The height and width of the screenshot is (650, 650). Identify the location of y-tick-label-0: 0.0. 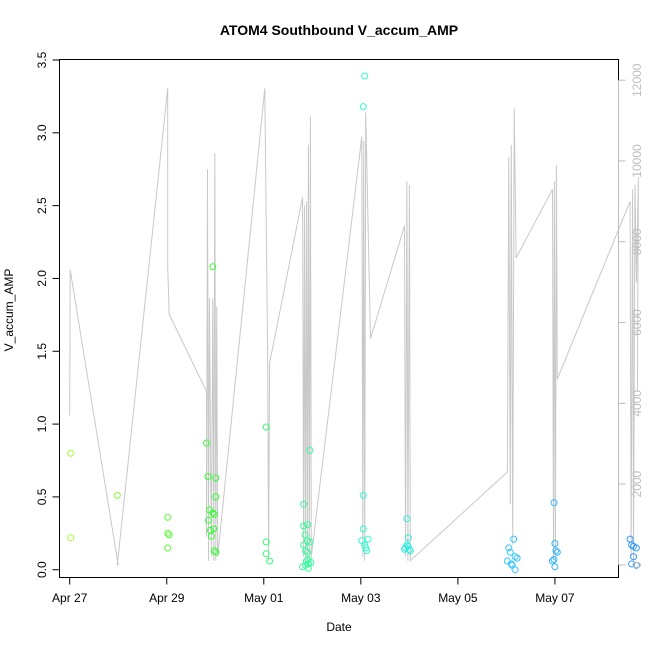
(42, 569).